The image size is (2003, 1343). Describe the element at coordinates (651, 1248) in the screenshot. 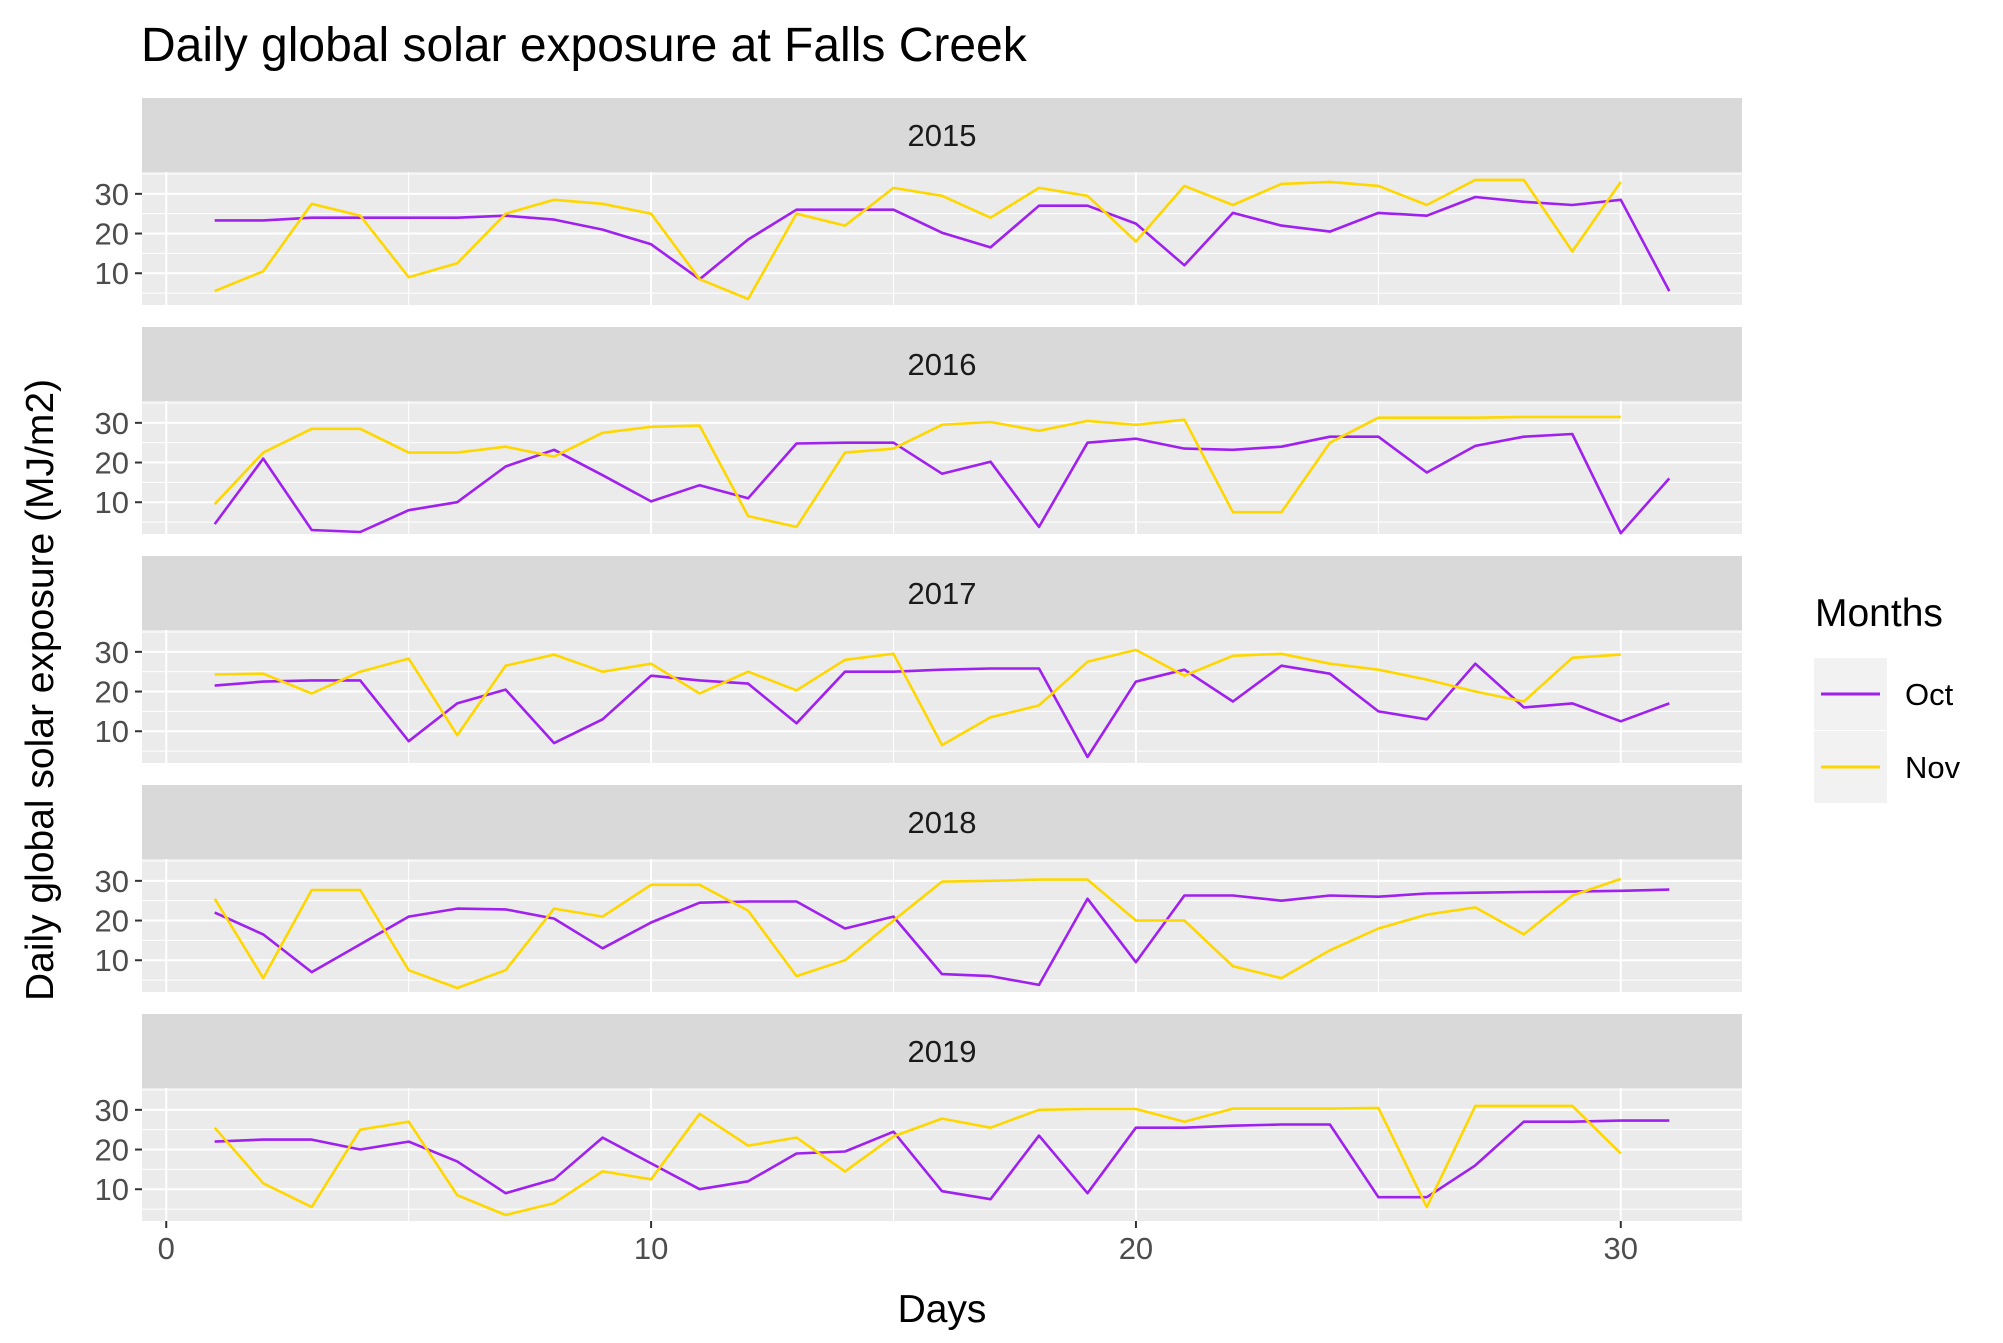

I see `x-tick-label: 10` at that location.